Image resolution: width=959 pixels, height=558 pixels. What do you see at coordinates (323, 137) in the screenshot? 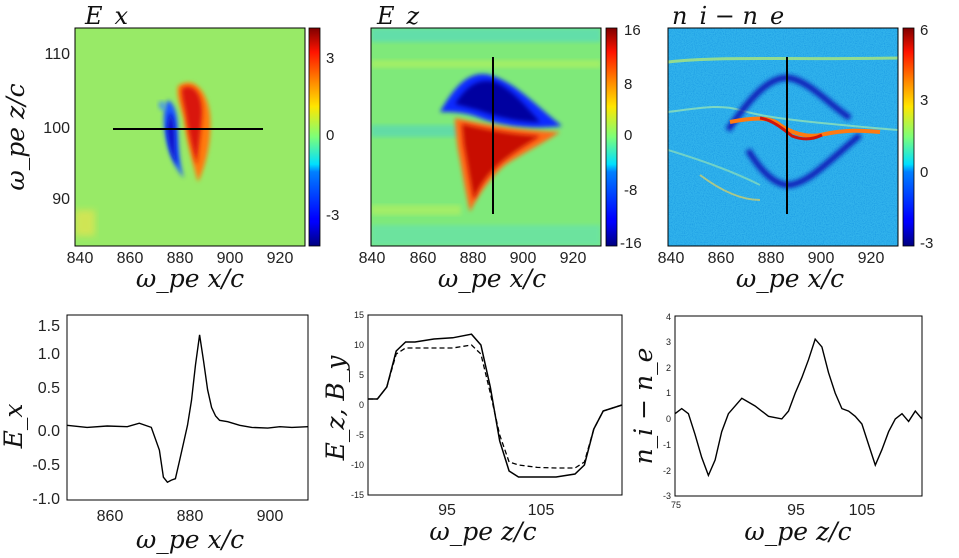
I see `colorbar-ex: 3 0 -3` at bounding box center [323, 137].